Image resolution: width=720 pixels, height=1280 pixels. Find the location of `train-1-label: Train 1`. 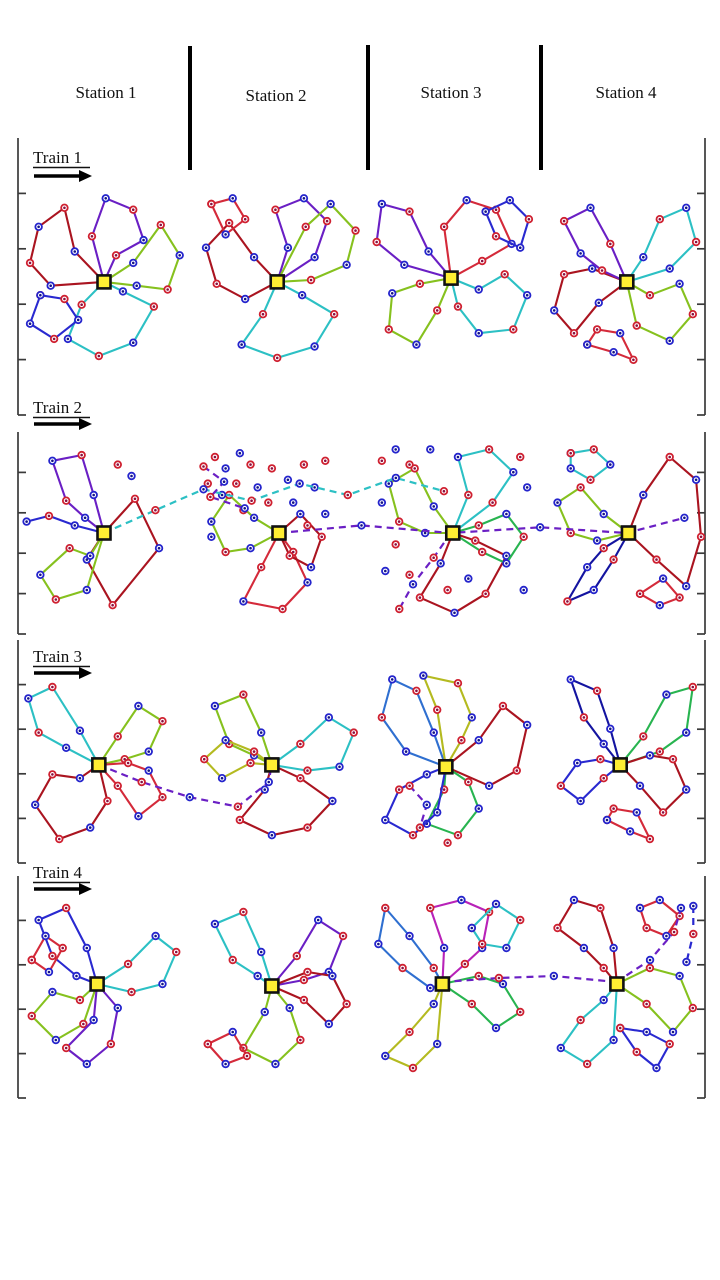

train-1-label: Train 1 is located at coordinates (57, 157).